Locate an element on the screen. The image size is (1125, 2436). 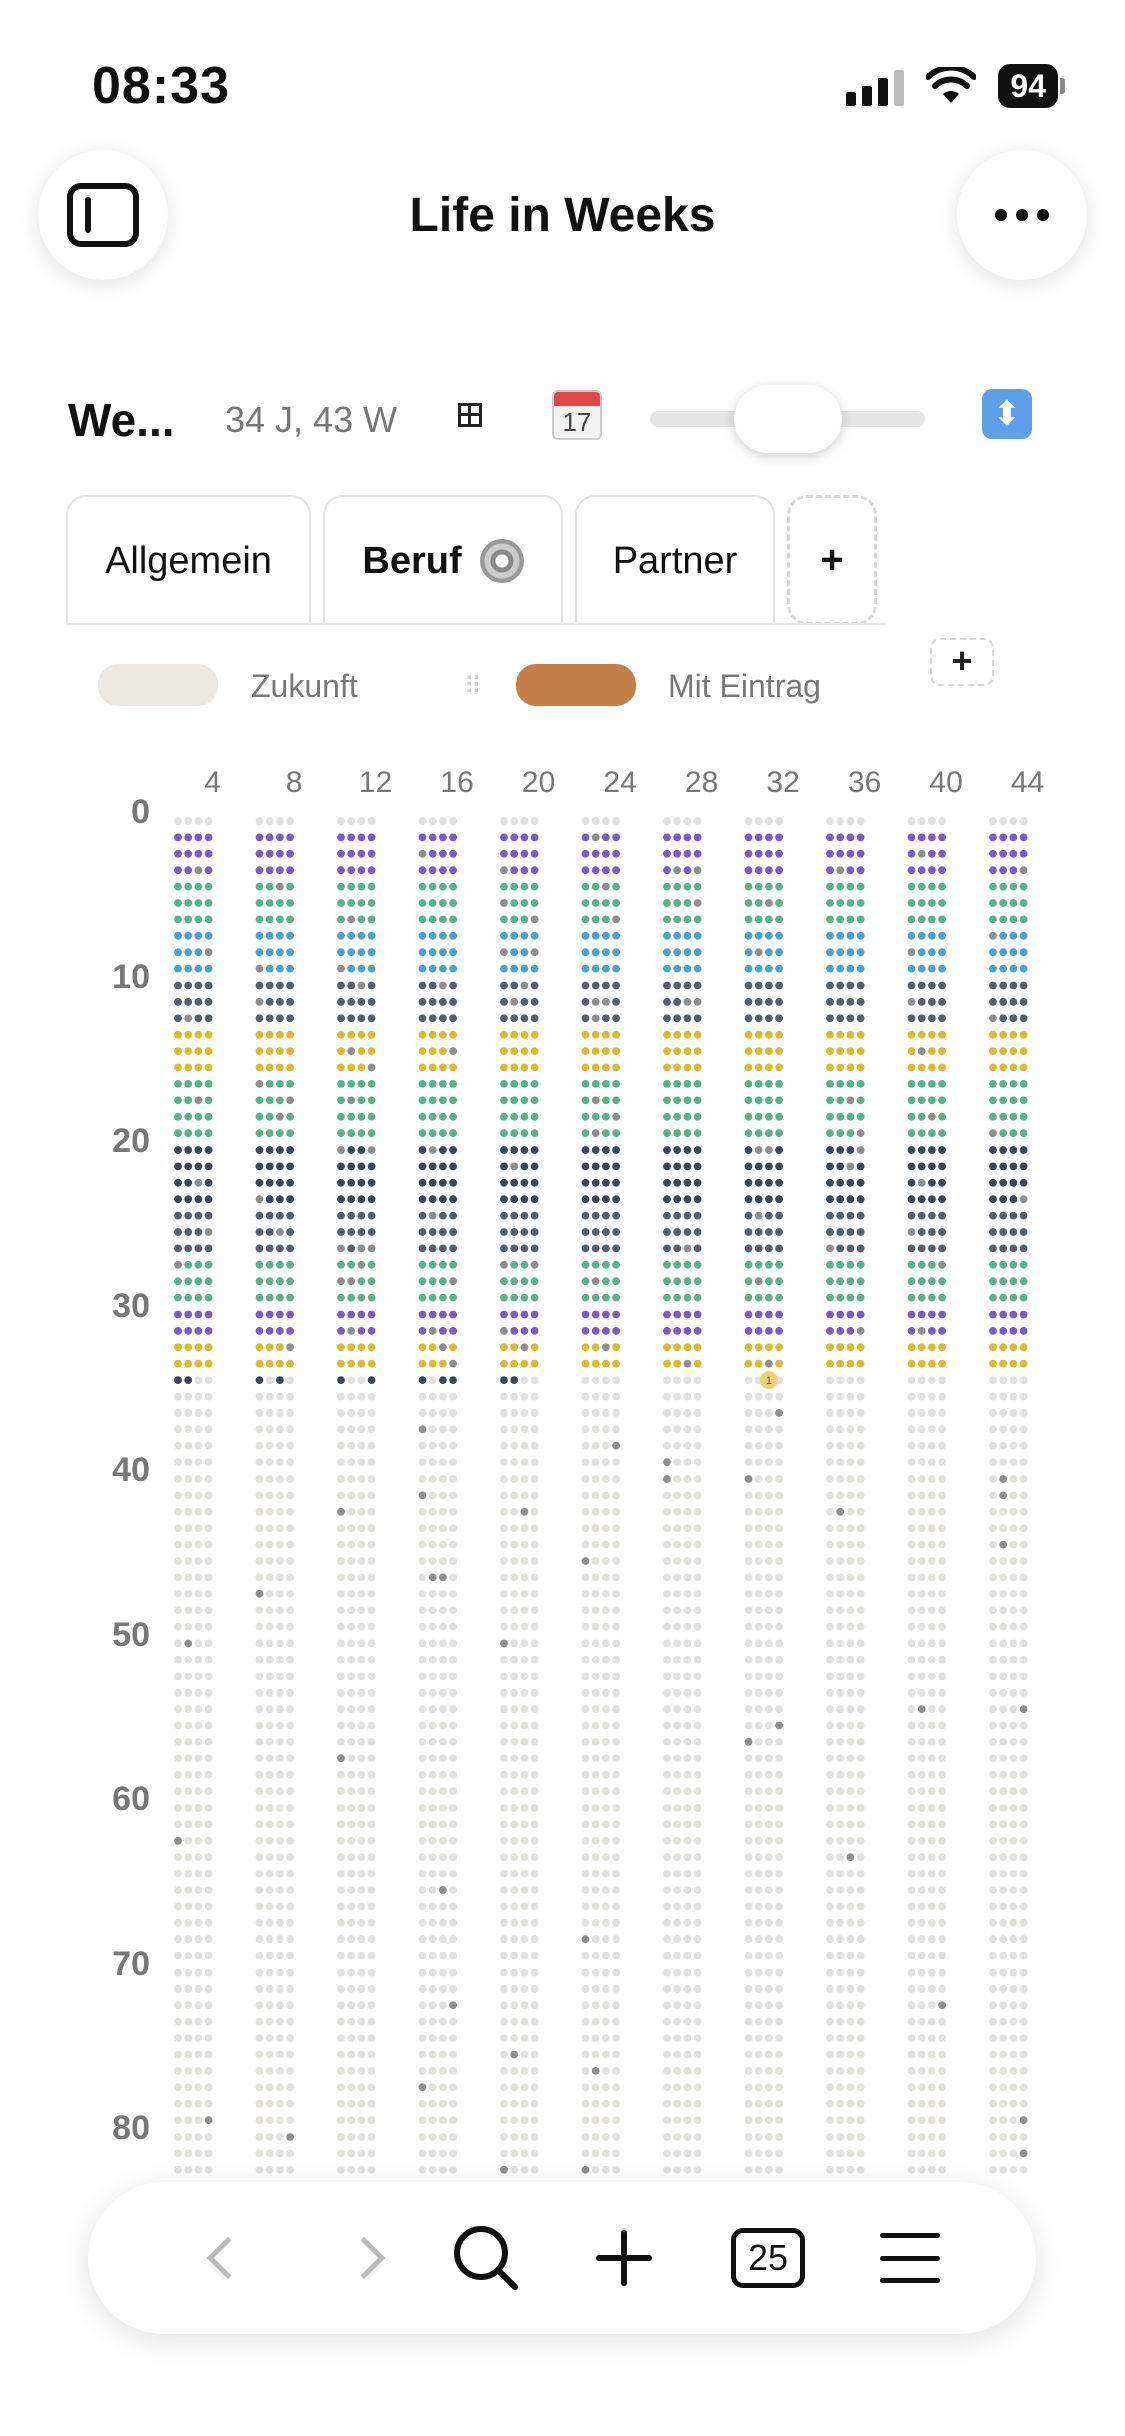
calendar-icon: 17 is located at coordinates (577, 415).